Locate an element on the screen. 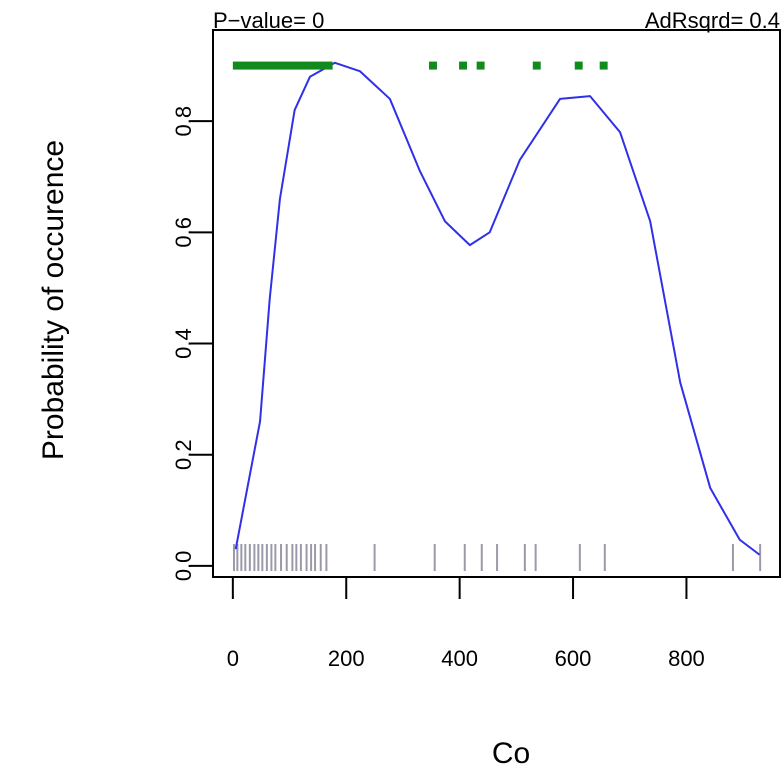  y-axis-label: Probability of occurence is located at coordinates (53, 300).